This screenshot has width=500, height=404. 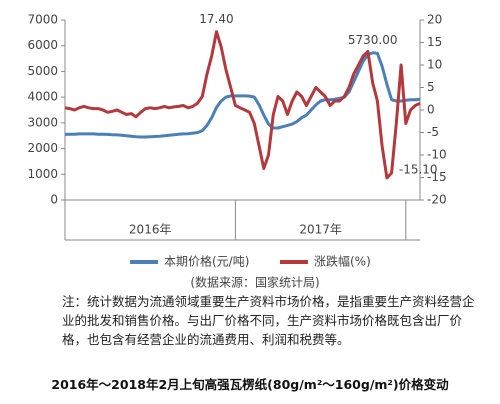 What do you see at coordinates (342, 261) in the screenshot?
I see `legend-label: 涨跌幅(%)` at bounding box center [342, 261].